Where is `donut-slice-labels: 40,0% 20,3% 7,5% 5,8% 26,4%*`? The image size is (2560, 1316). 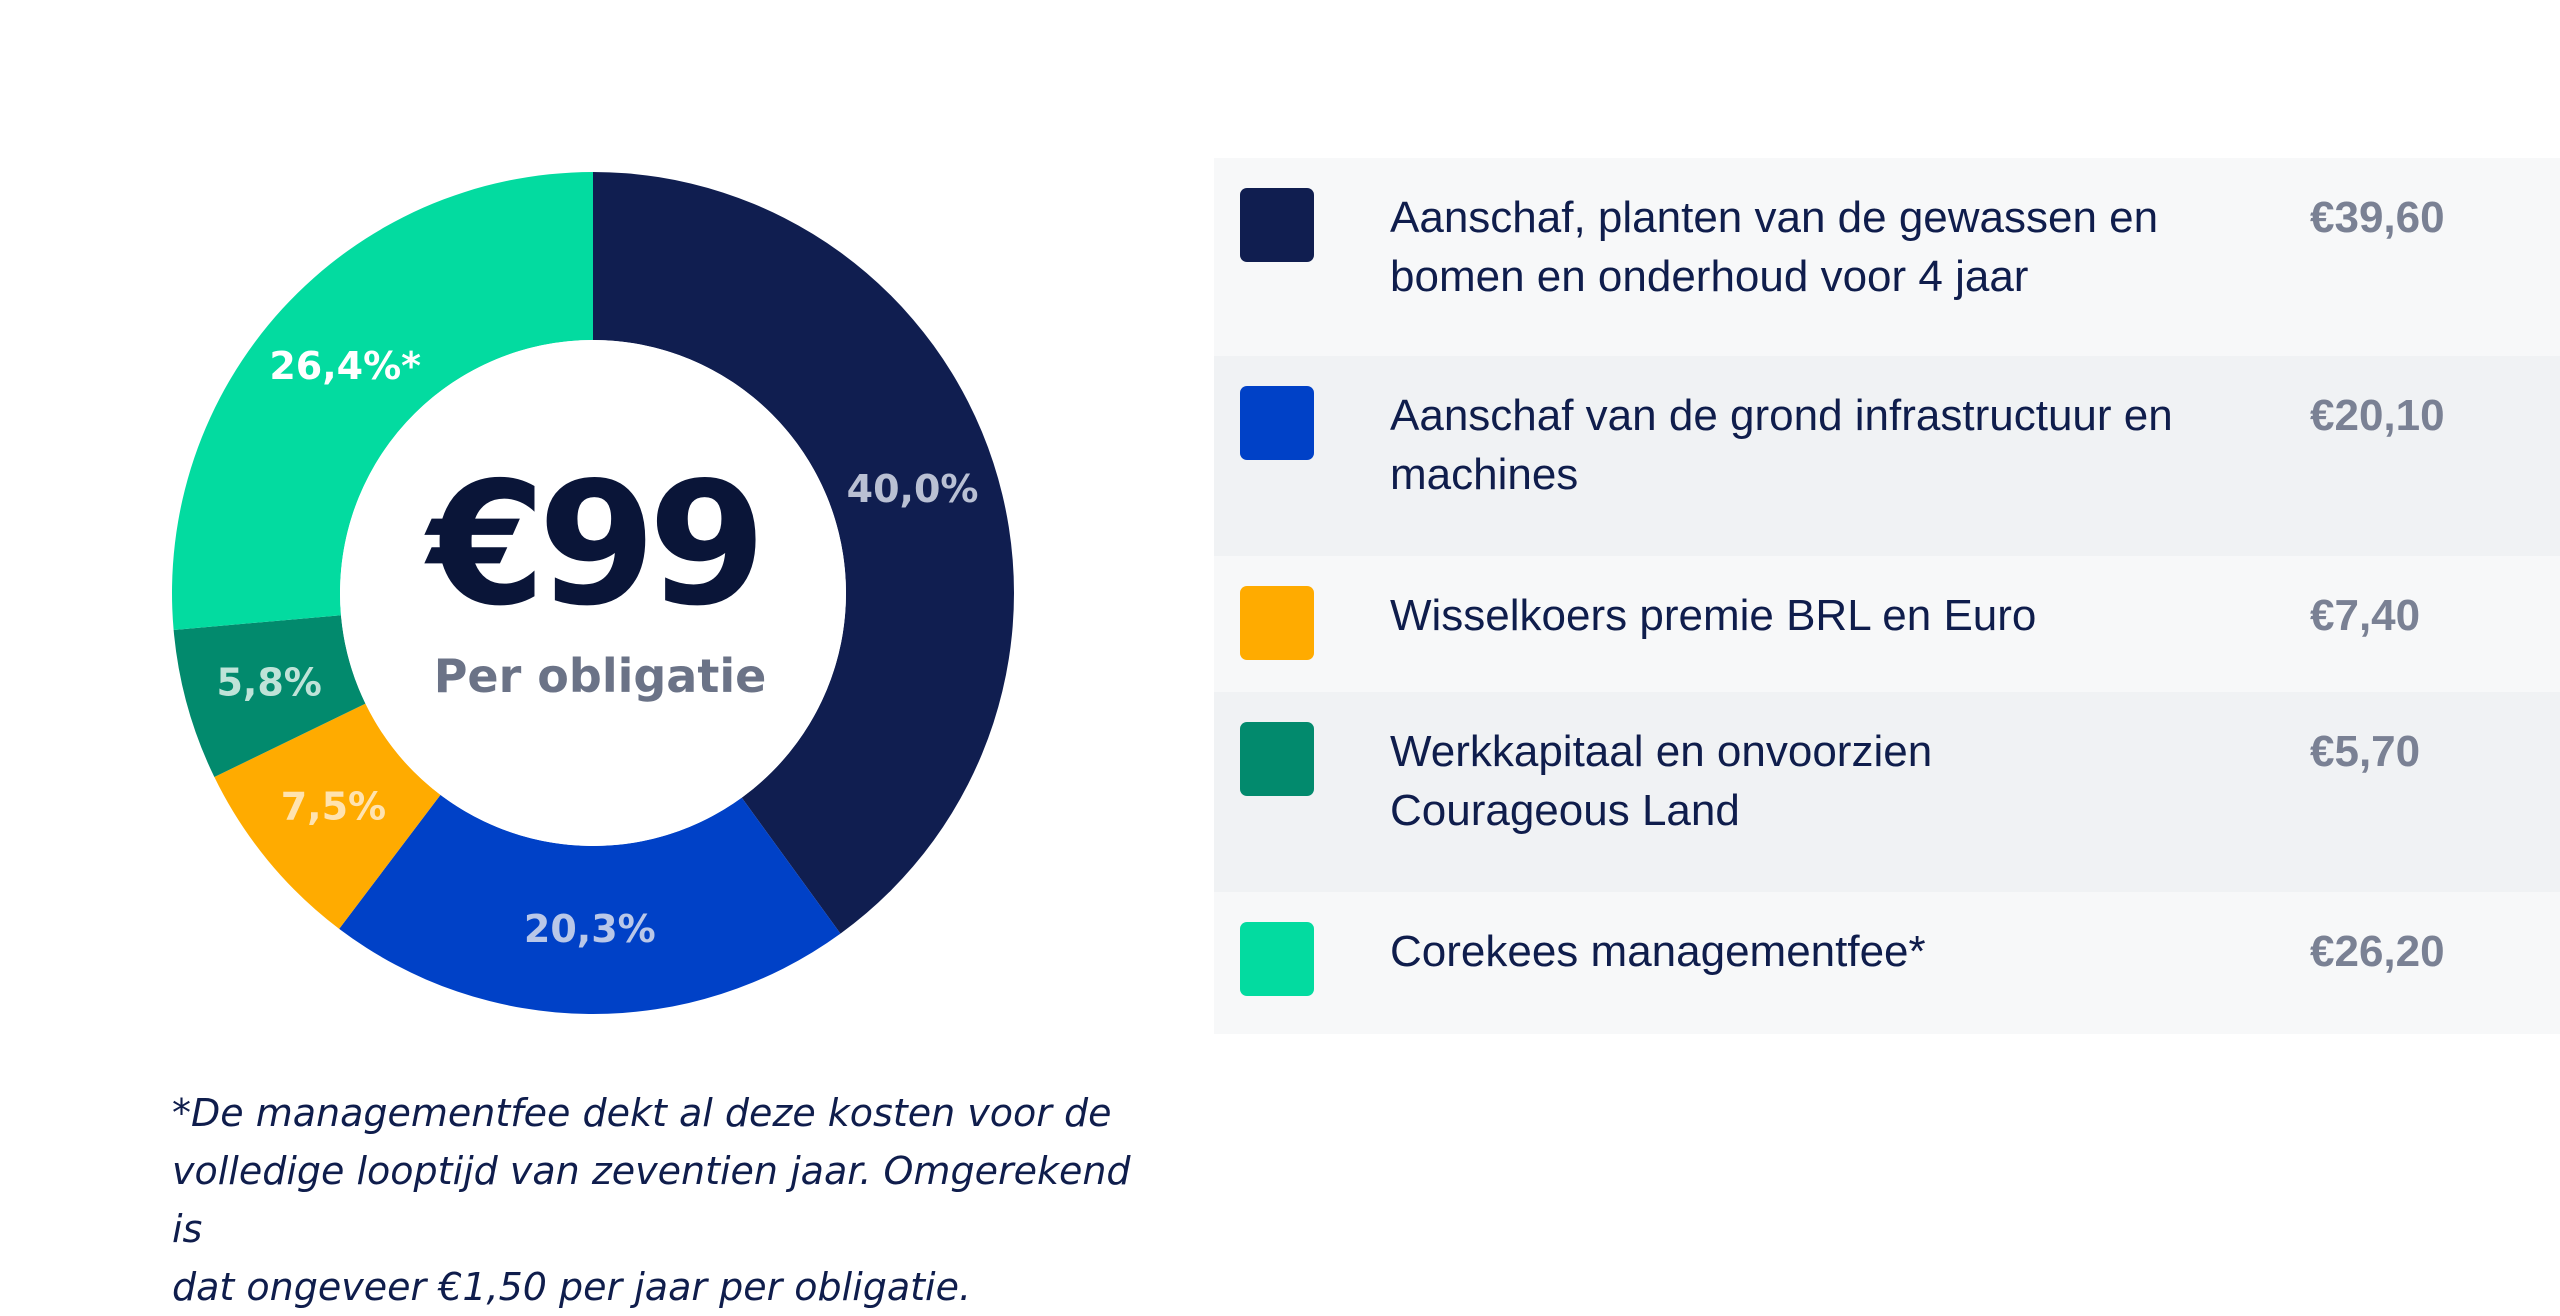
donut-slice-labels: 40,0% 20,3% 7,5% 5,8% 26,4%* is located at coordinates (597, 647).